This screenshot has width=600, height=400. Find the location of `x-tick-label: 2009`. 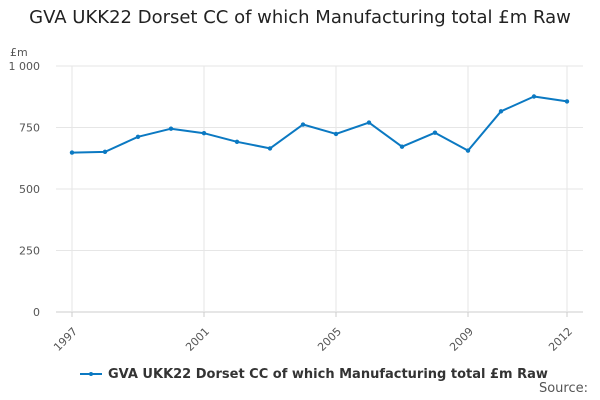

x-tick-label: 2009 is located at coordinates (461, 339).